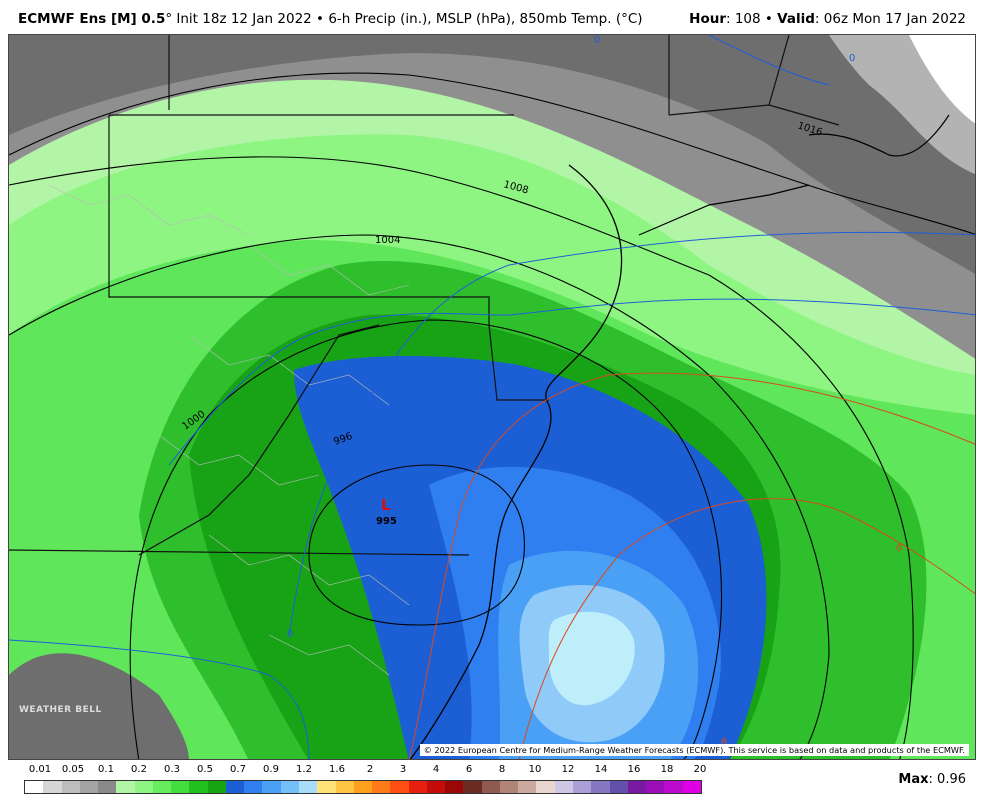  What do you see at coordinates (436, 769) in the screenshot?
I see `legend-label: 4` at bounding box center [436, 769].